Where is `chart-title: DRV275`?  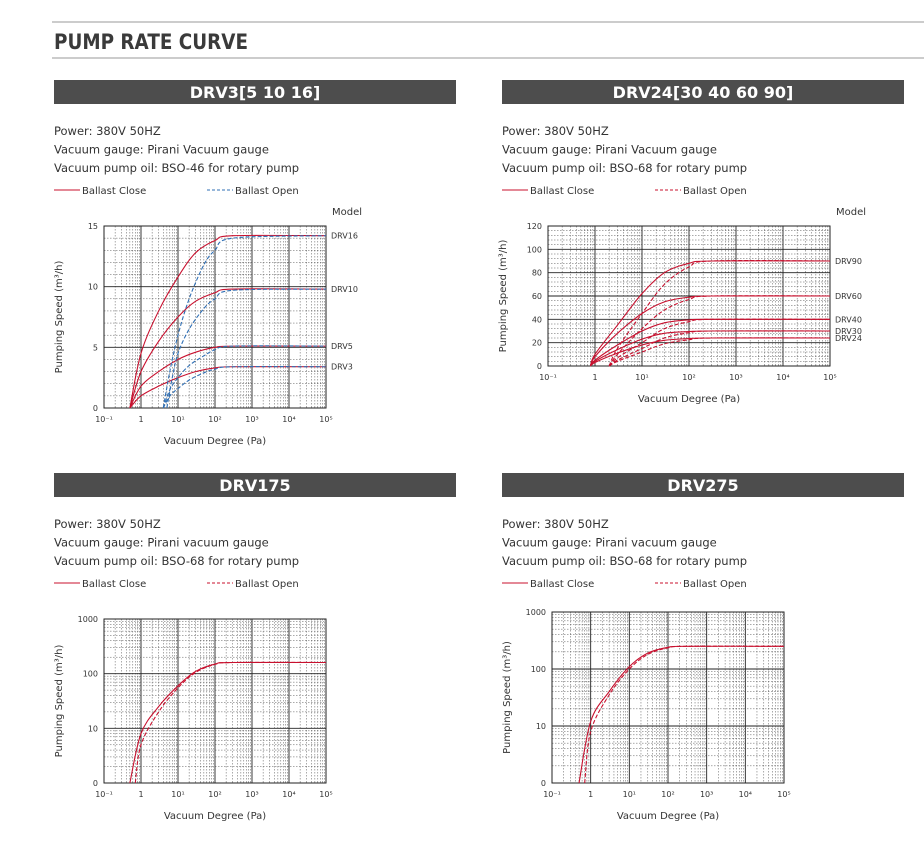 chart-title: DRV275 is located at coordinates (702, 485).